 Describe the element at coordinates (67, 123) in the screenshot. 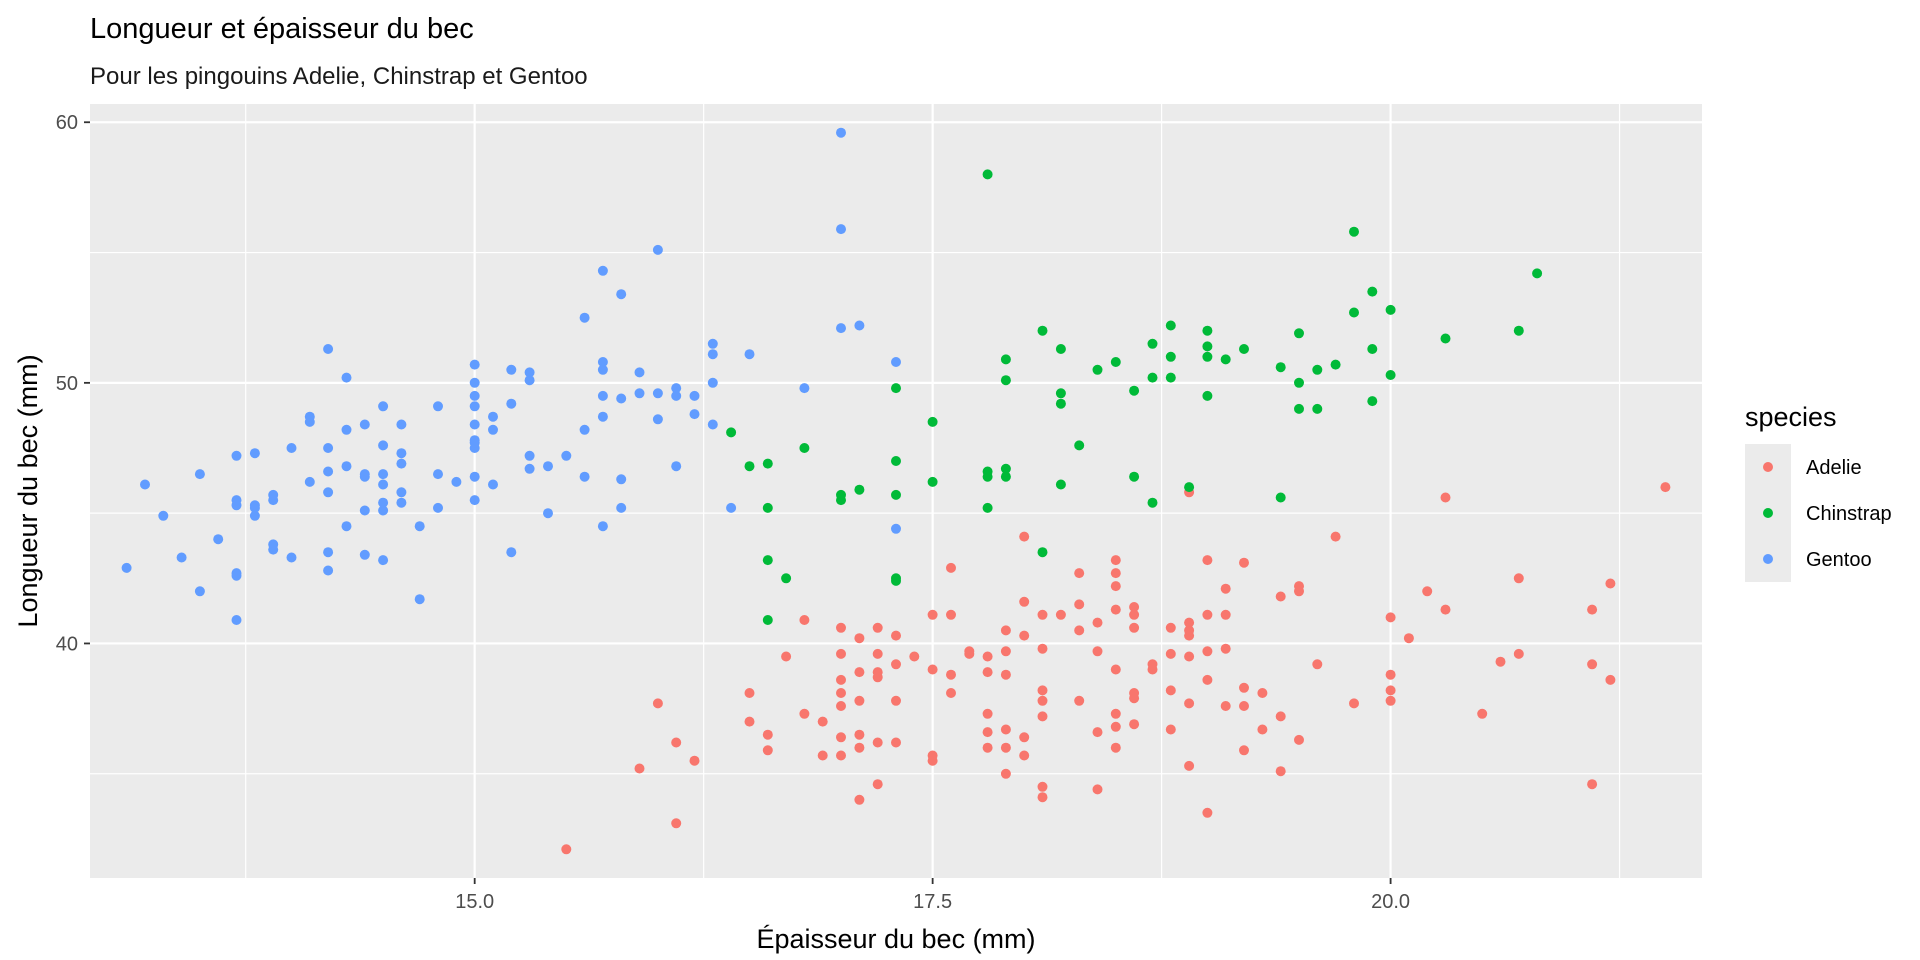

I see `y-tick-label: 60` at that location.